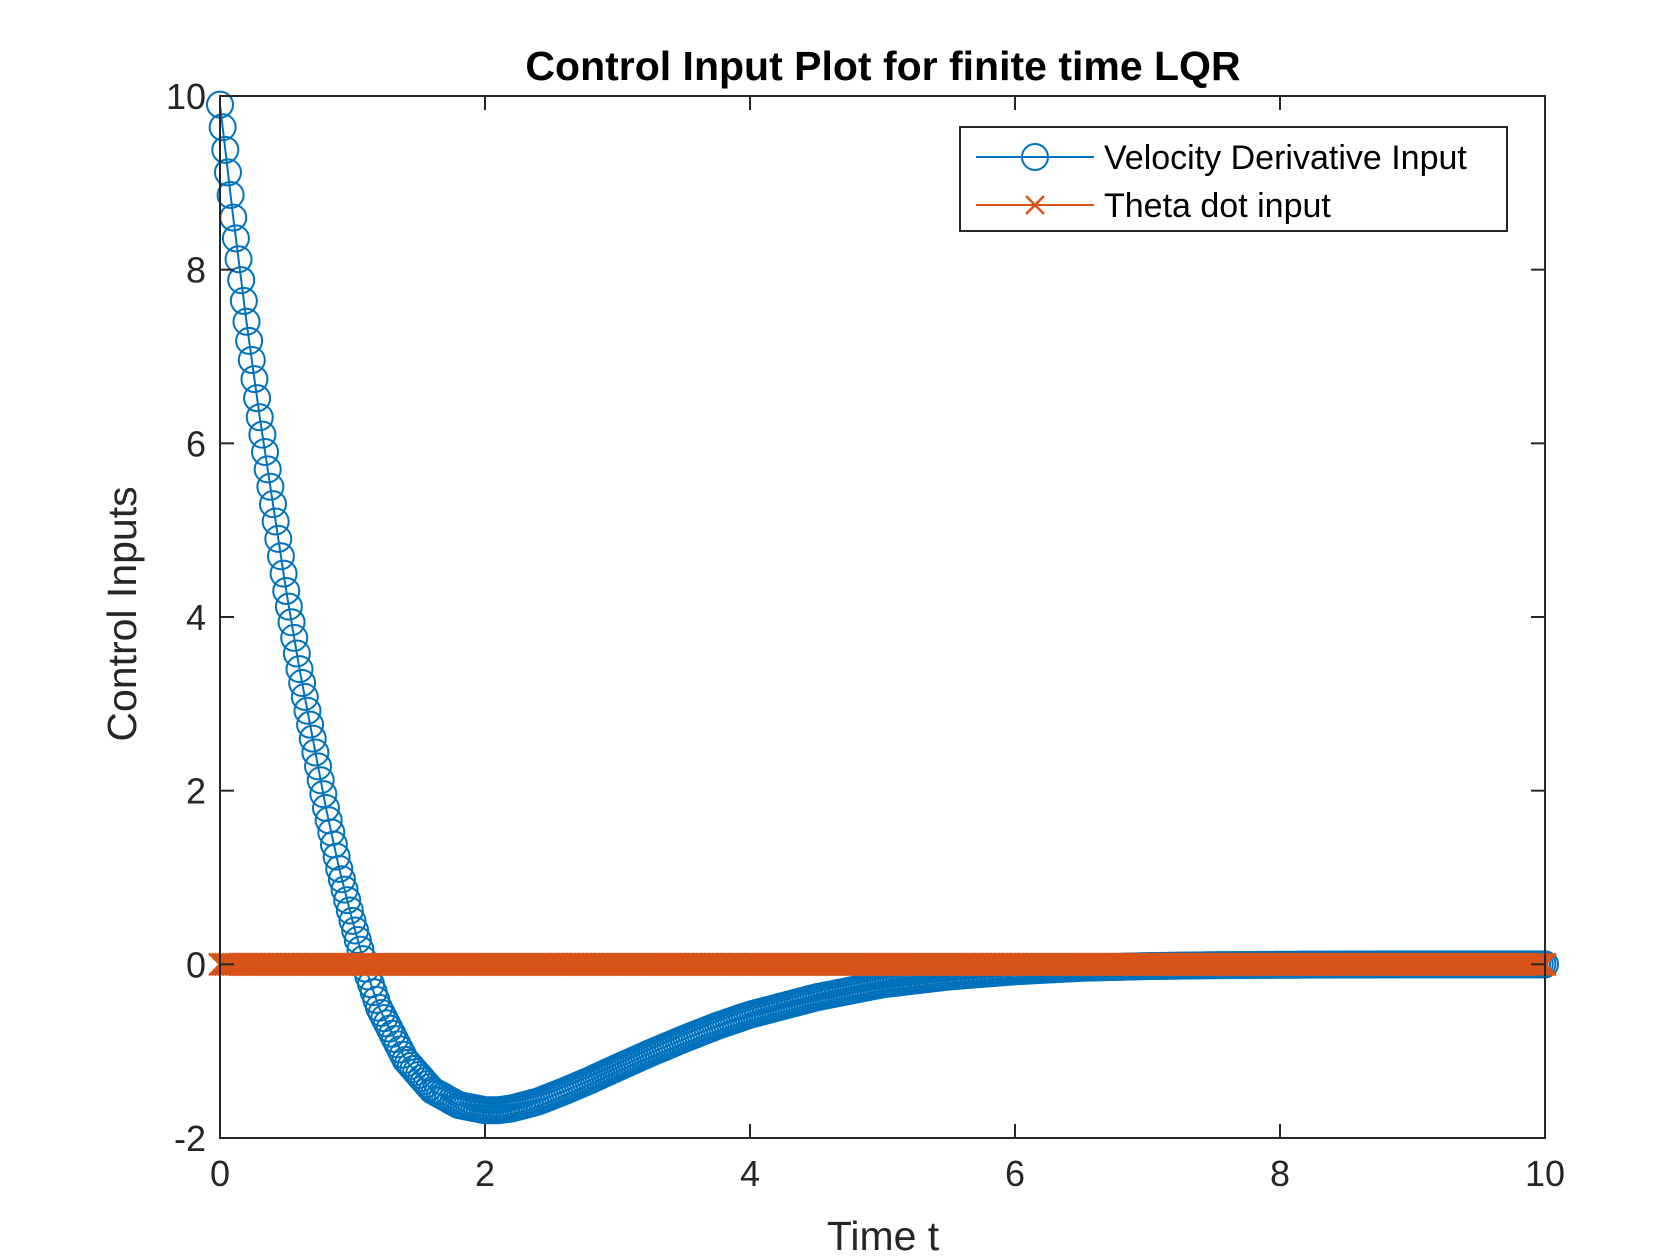 The image size is (1680, 1260). Describe the element at coordinates (485, 1173) in the screenshot. I see `x-tick-label: 2` at that location.